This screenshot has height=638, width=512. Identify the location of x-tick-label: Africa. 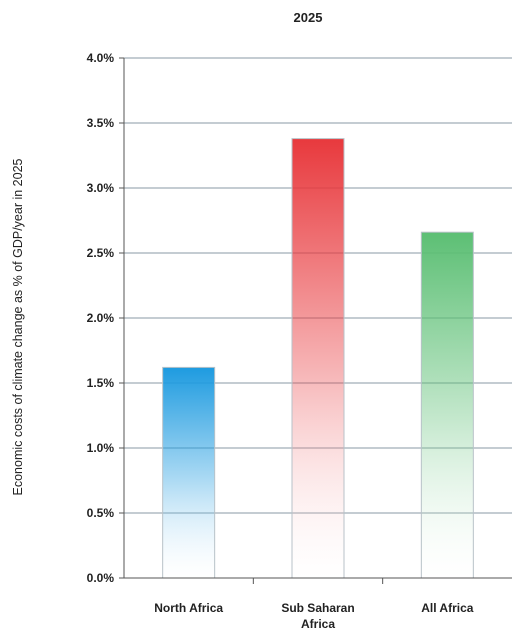
(318, 624).